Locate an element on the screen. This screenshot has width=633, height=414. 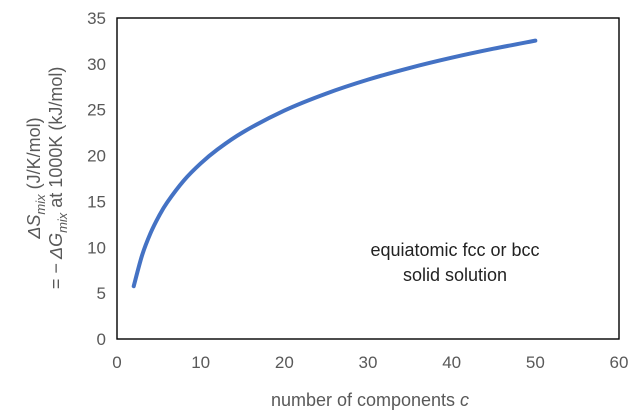
y-axis-title-line1: ΔSmix (J/K/mol) is located at coordinates (36, 178).